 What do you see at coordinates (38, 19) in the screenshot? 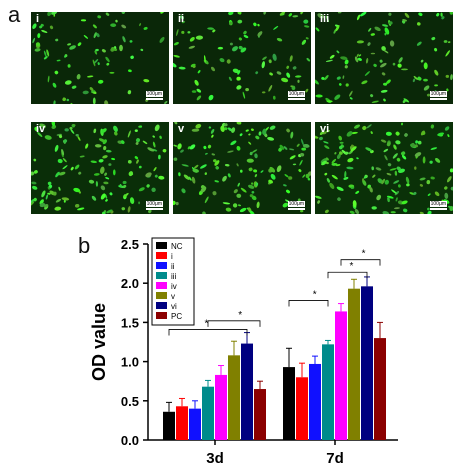
I see `micrograph-label: i` at bounding box center [38, 19].